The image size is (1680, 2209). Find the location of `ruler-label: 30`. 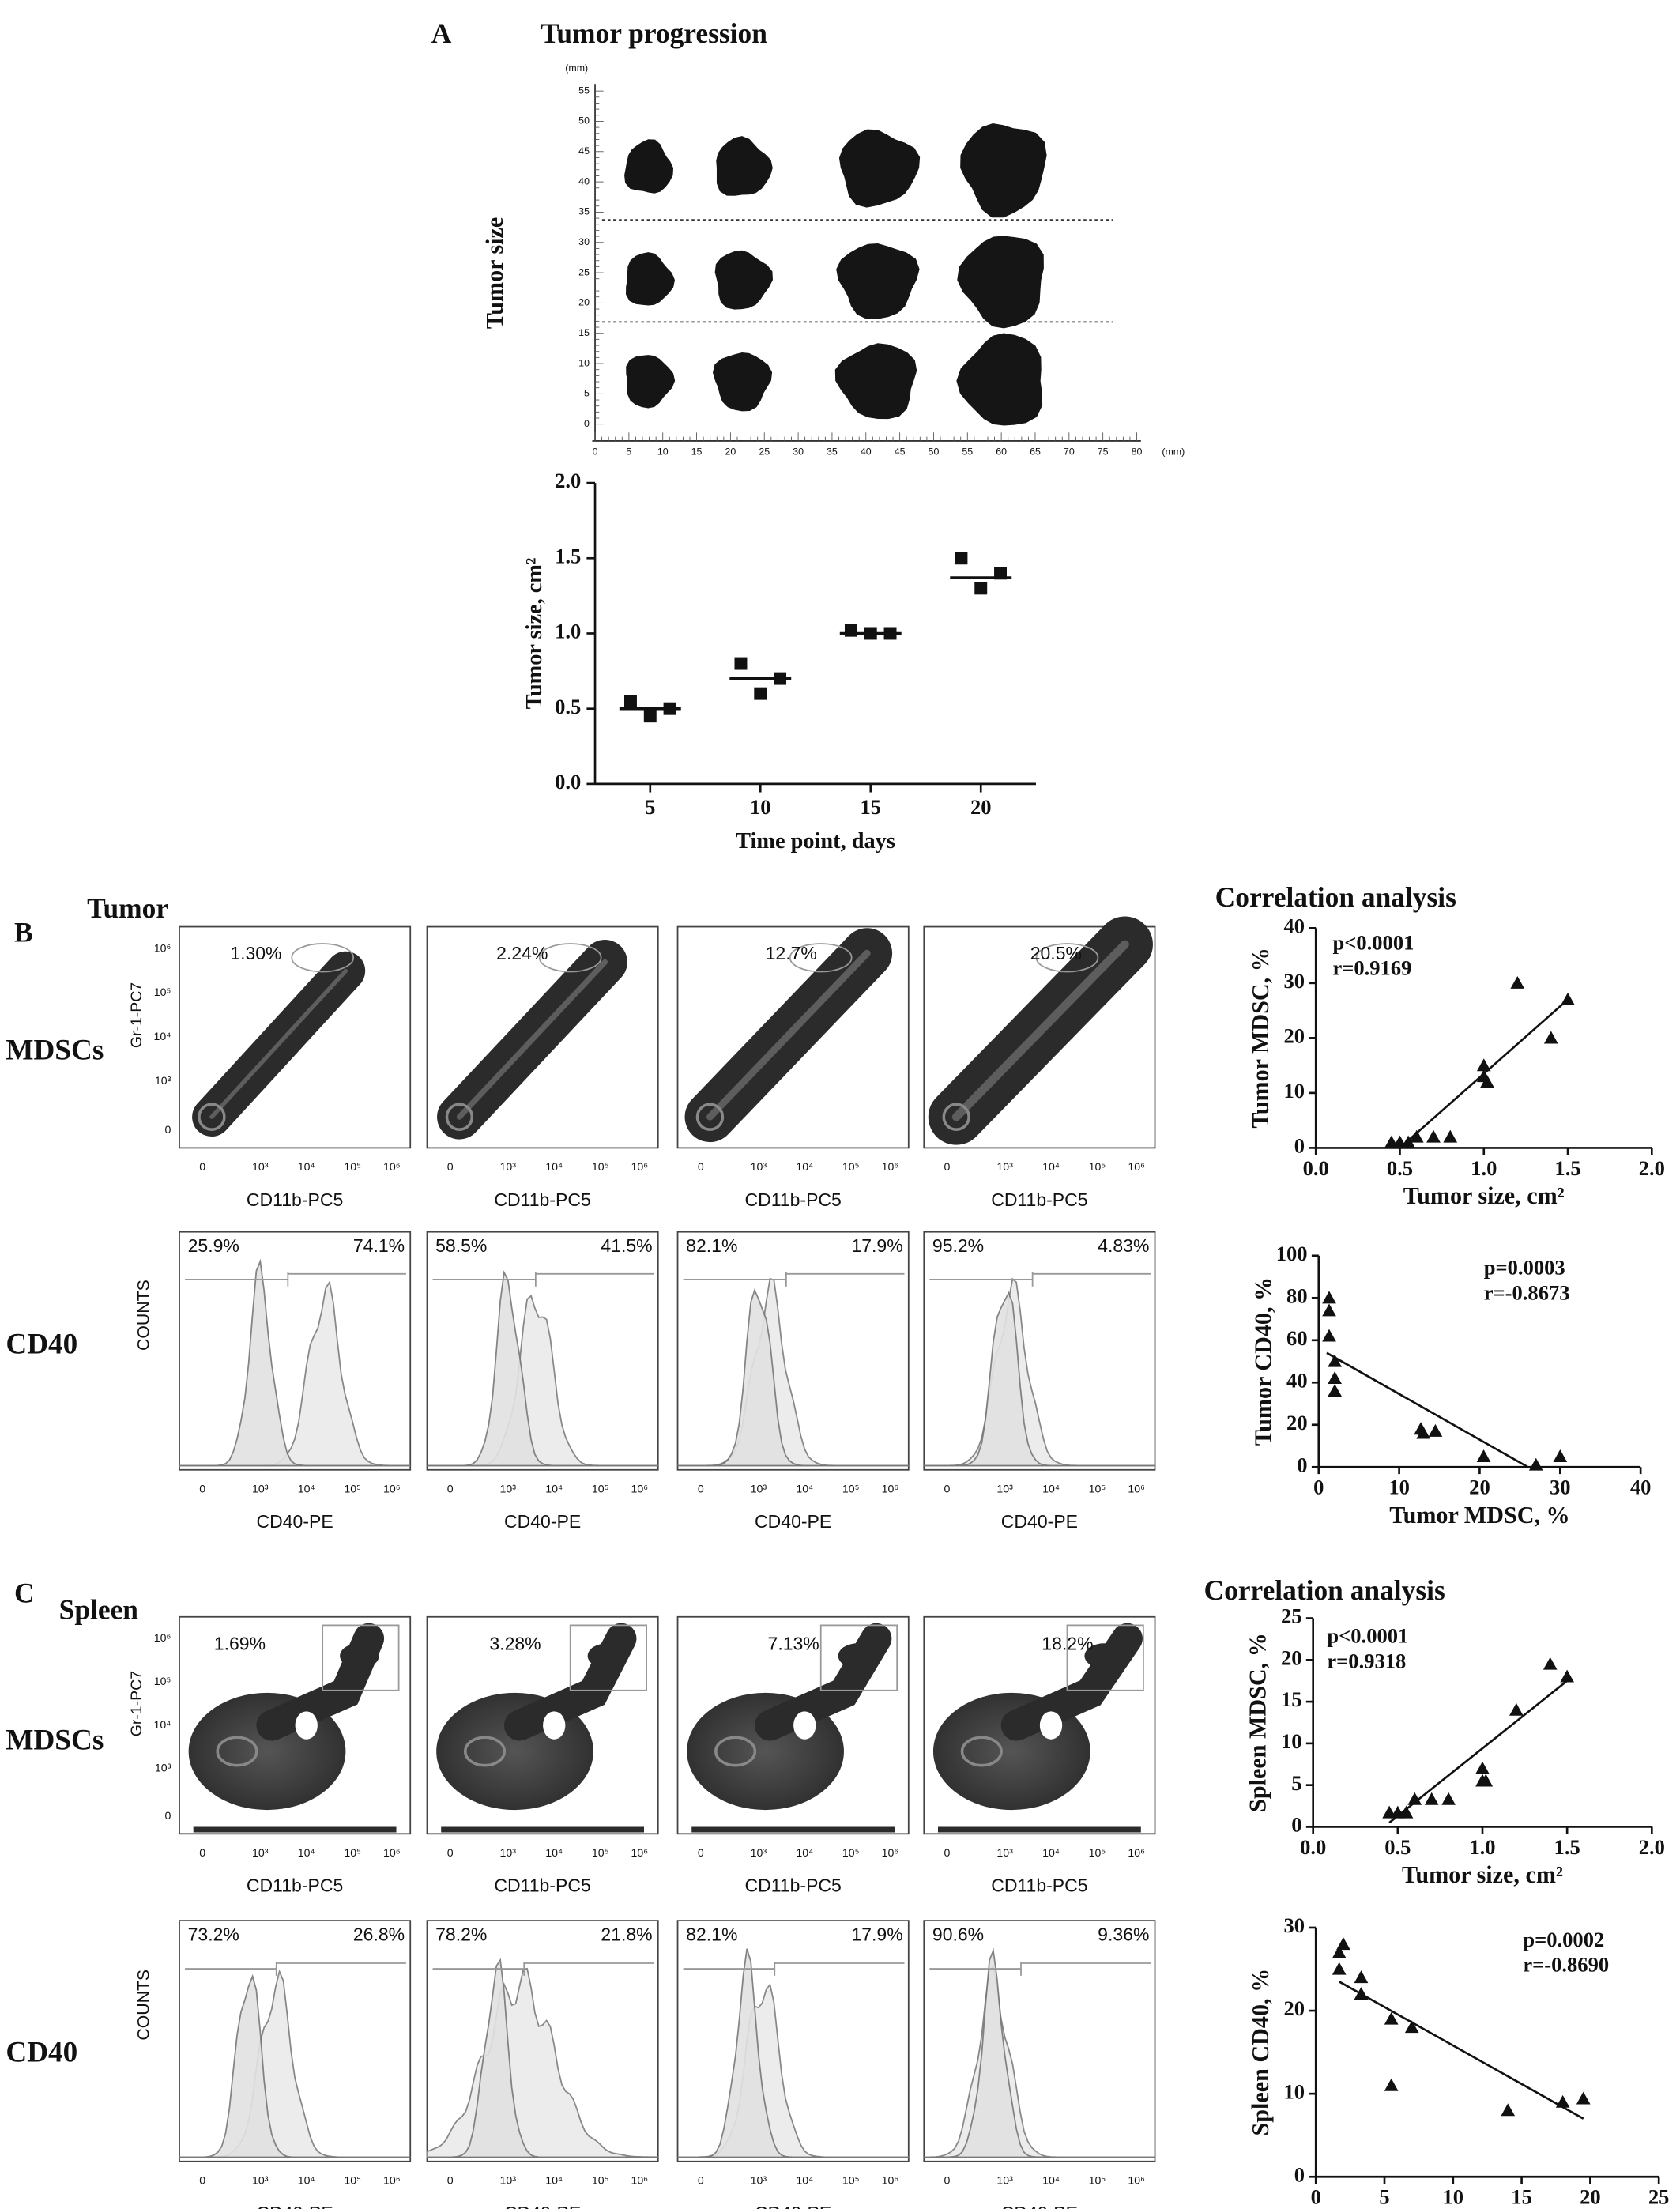

ruler-label: 30 is located at coordinates (798, 451).